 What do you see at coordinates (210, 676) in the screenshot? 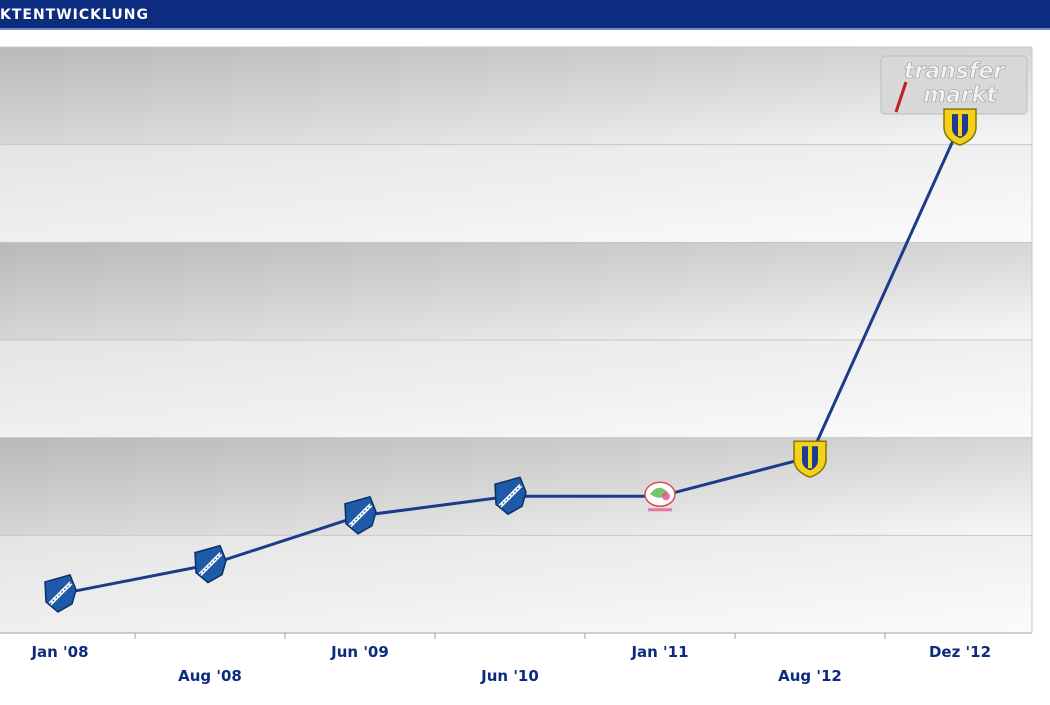
I see `x-tick-label: Aug '08` at bounding box center [210, 676].